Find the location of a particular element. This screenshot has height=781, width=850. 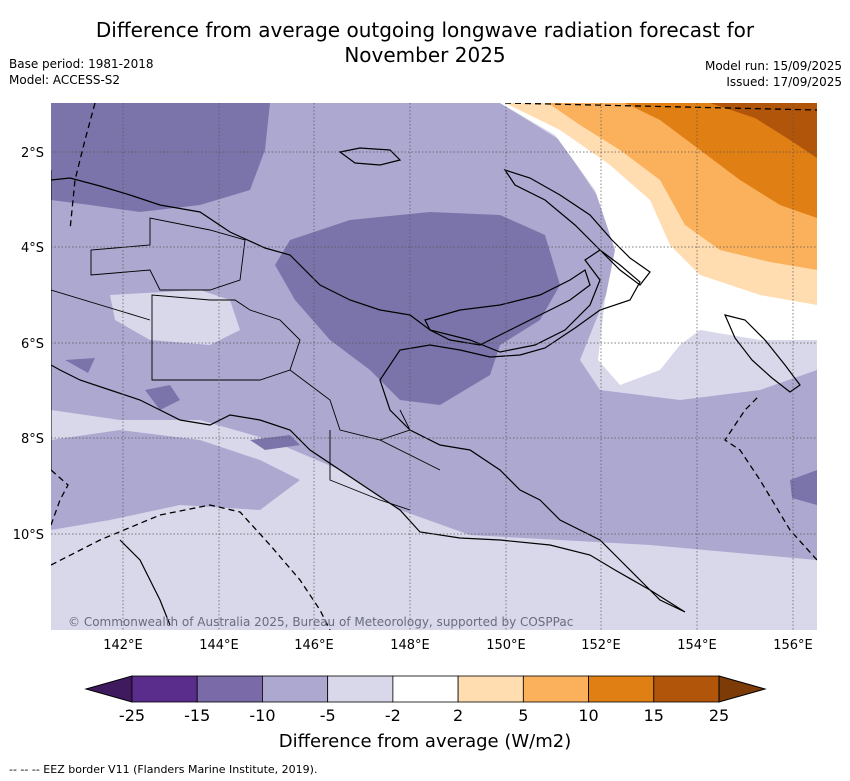

colorbar-labels: -25 -15 -10 -5 -2 2 5 10 15 25 is located at coordinates (424, 715).